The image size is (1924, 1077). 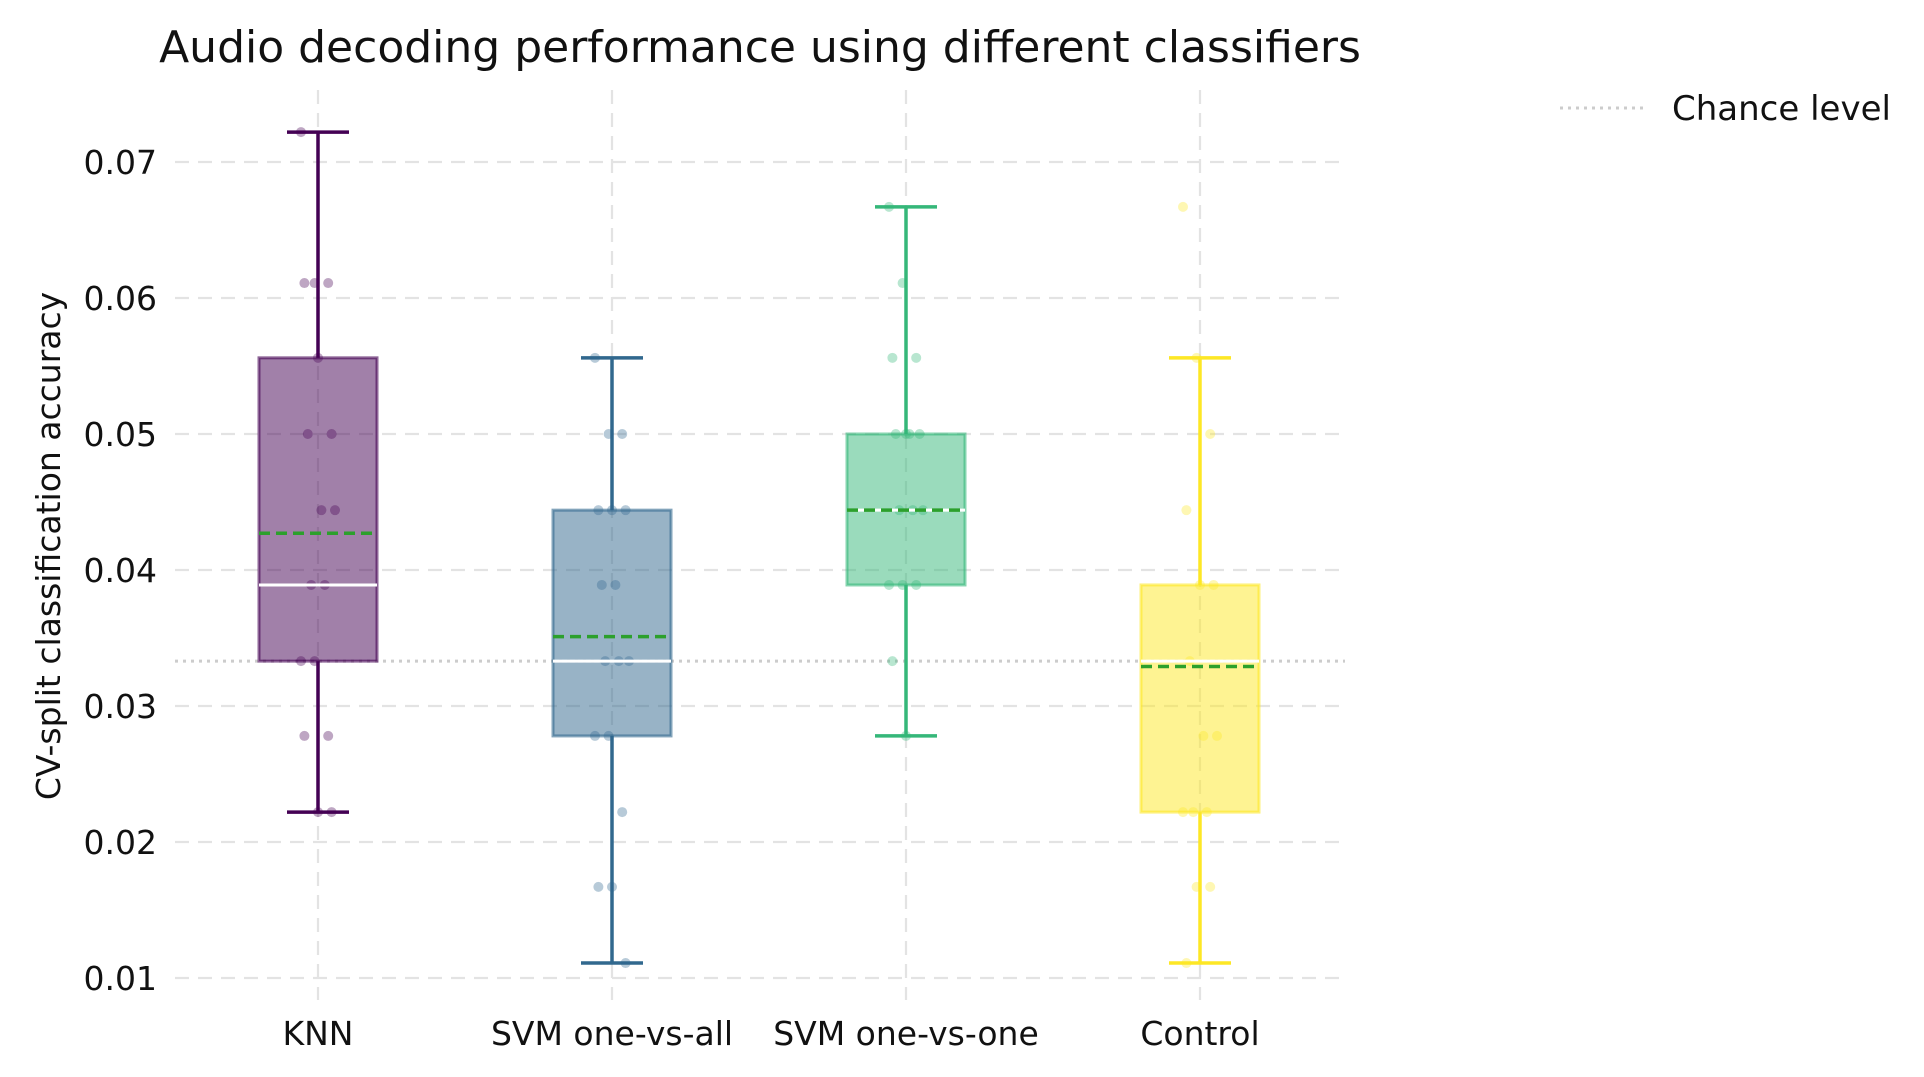 I want to click on legend: Chance level, so click(x=1725, y=109).